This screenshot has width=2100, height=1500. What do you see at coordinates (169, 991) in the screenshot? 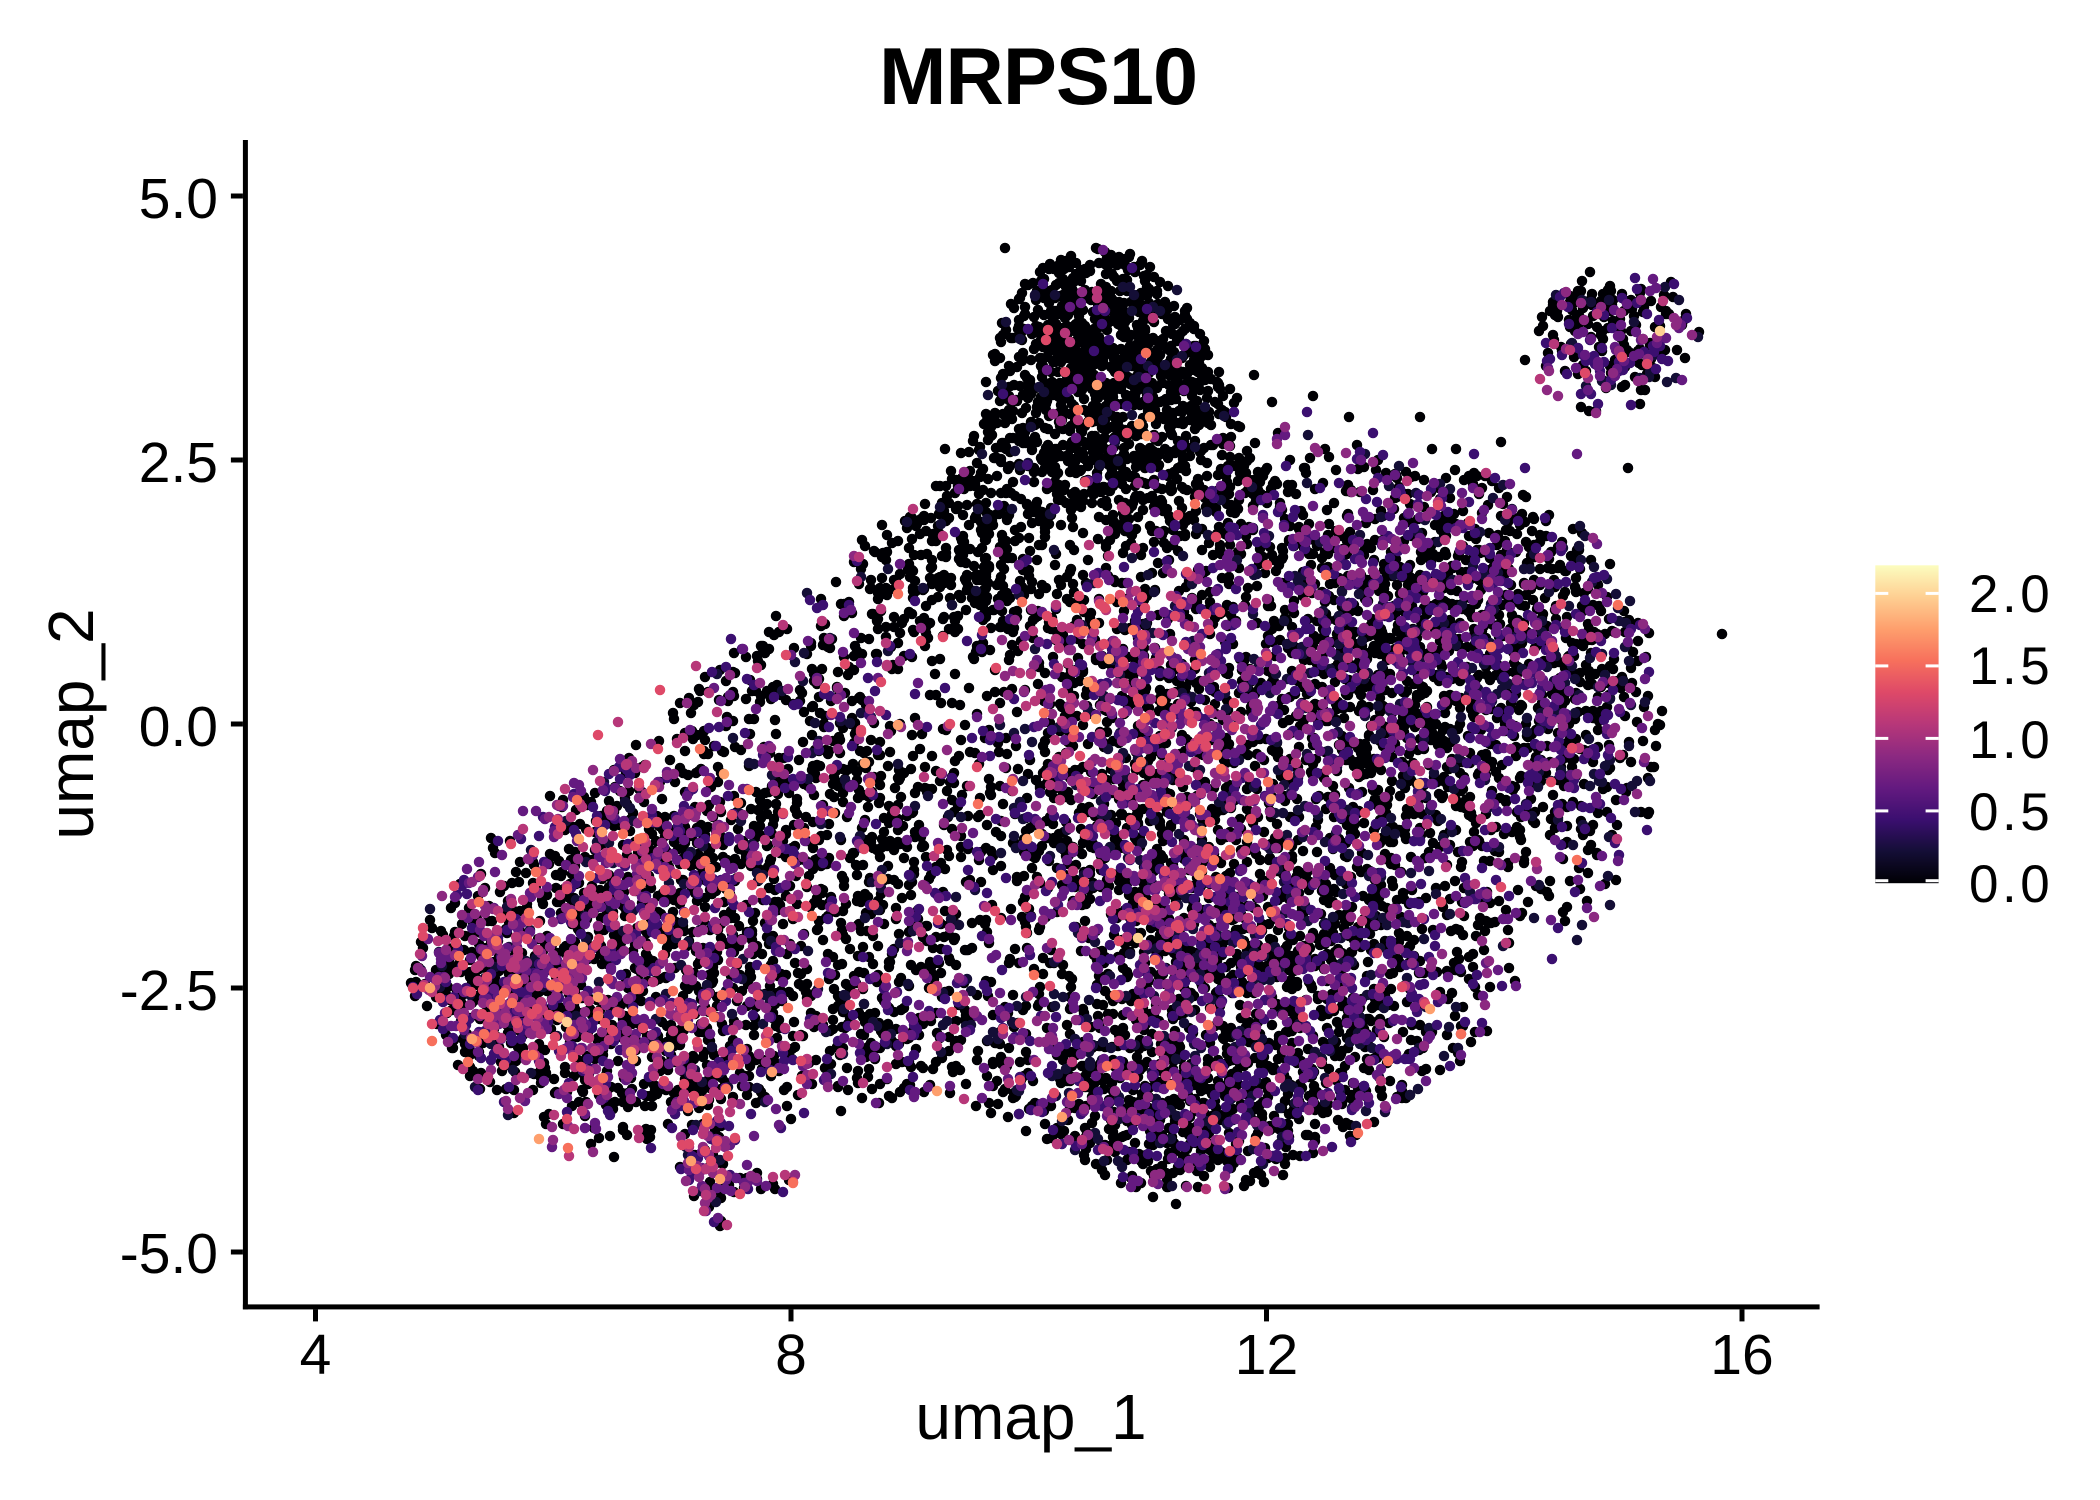
I see `svg-text: -2.5` at bounding box center [169, 991].